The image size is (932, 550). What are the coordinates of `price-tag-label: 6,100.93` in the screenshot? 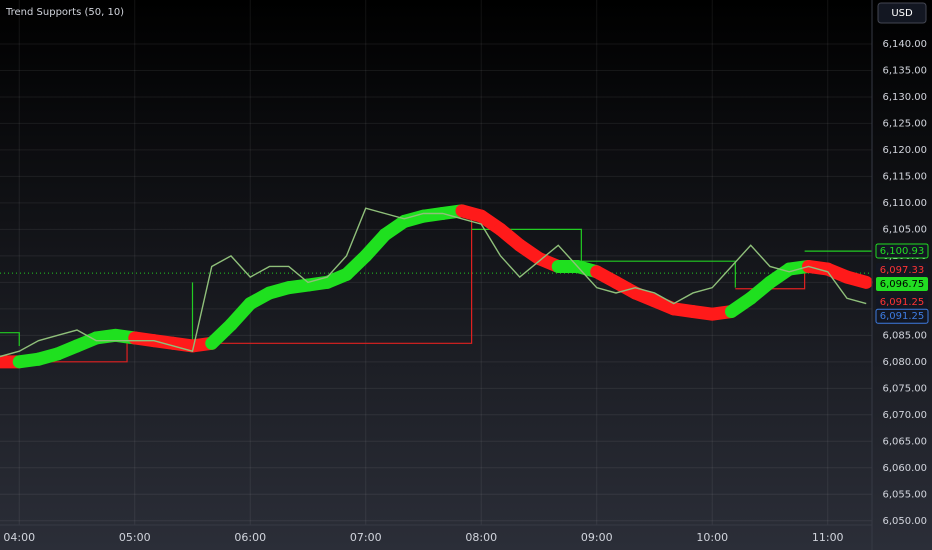 It's located at (902, 251).